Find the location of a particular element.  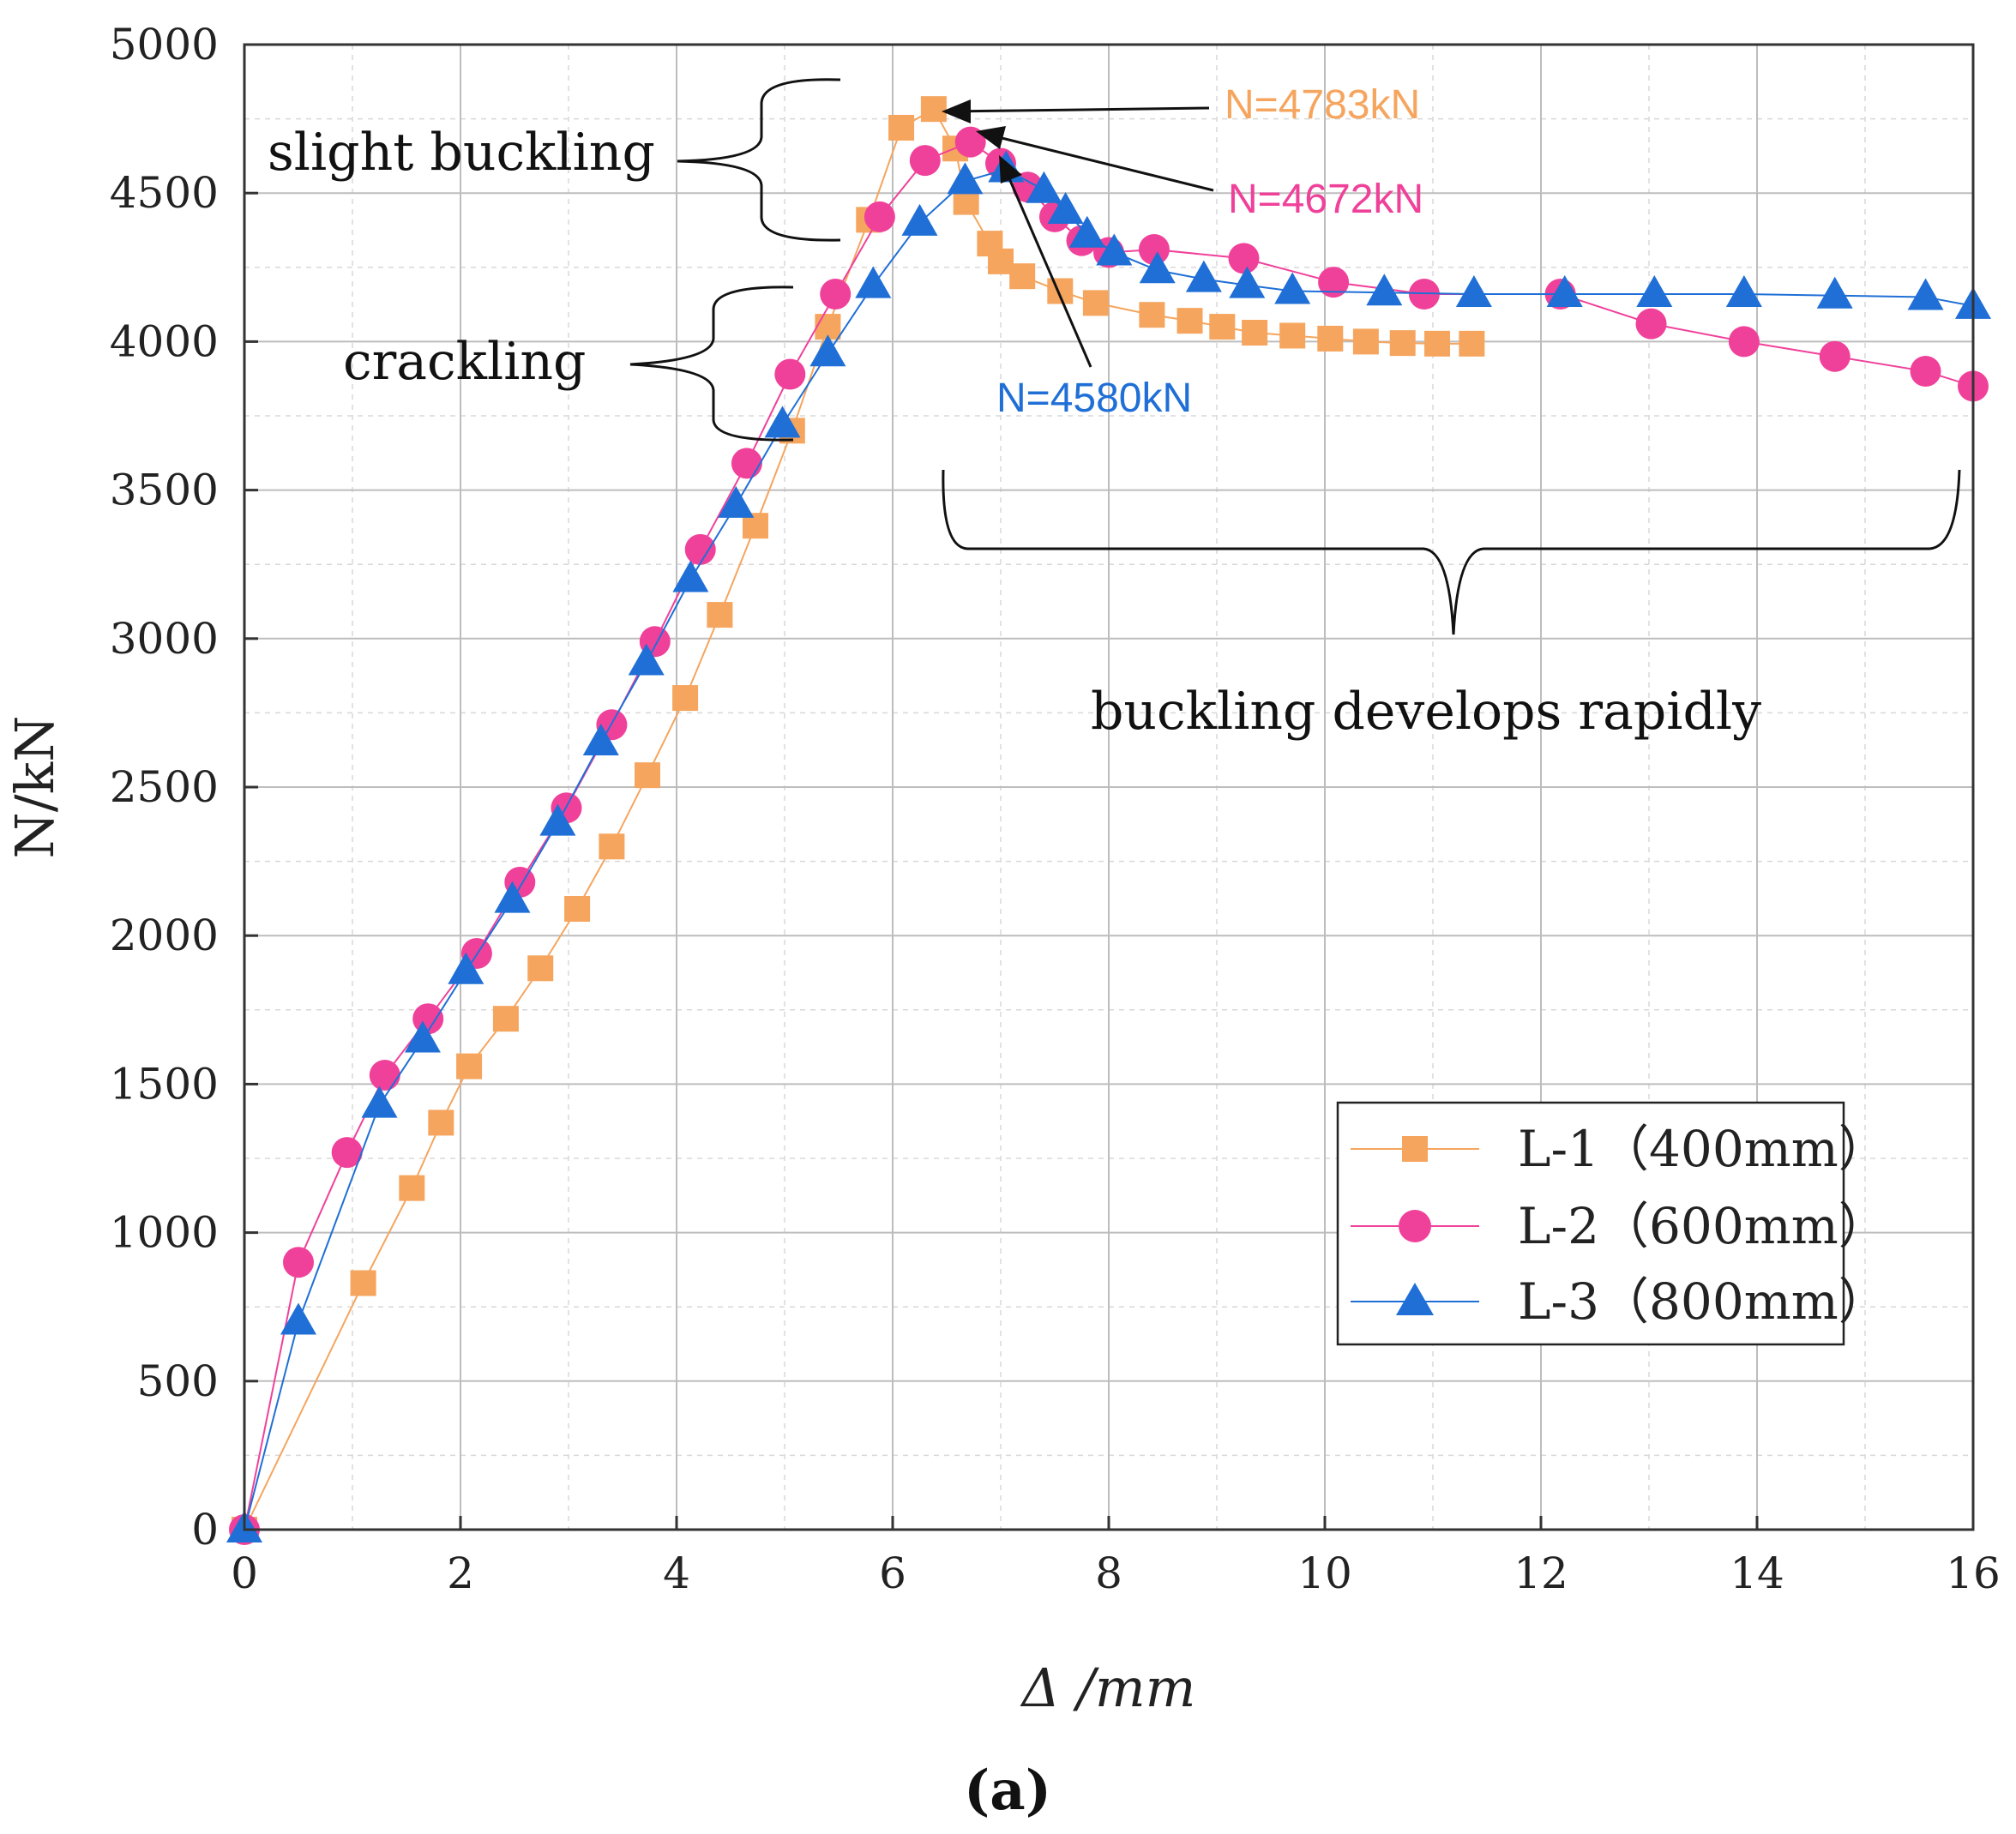

x-tick-label: 0 is located at coordinates (244, 1573).